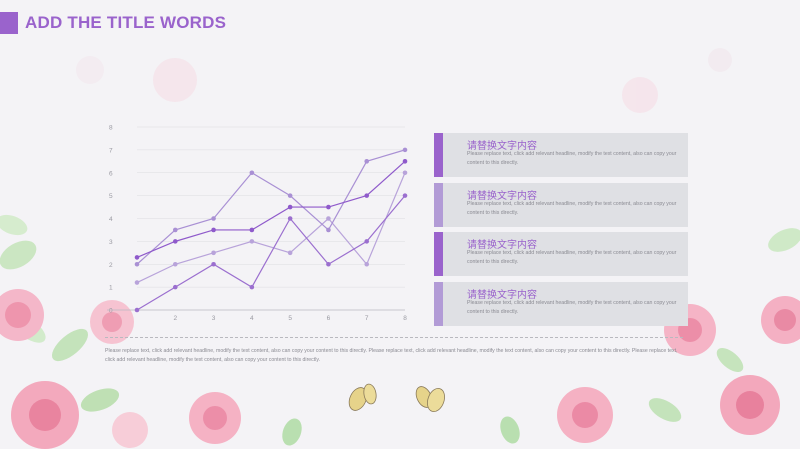 This screenshot has height=449, width=800. Describe the element at coordinates (329, 318) in the screenshot. I see `x-tick-label: 6` at that location.